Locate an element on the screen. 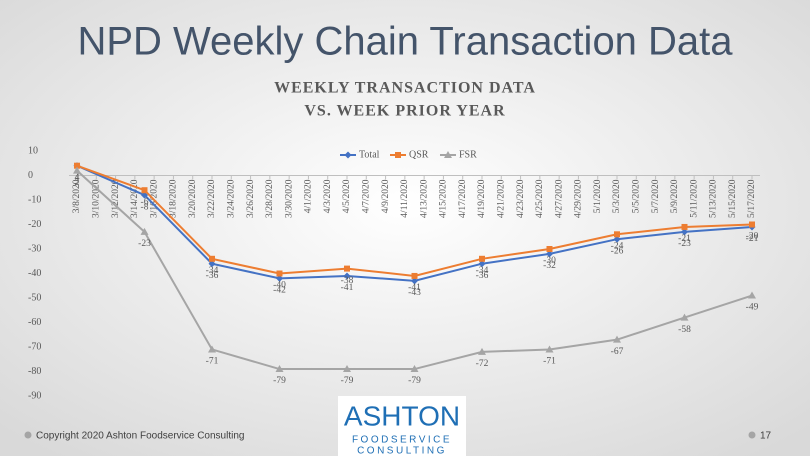 The image size is (810, 456). data-label: -49 is located at coordinates (752, 308).